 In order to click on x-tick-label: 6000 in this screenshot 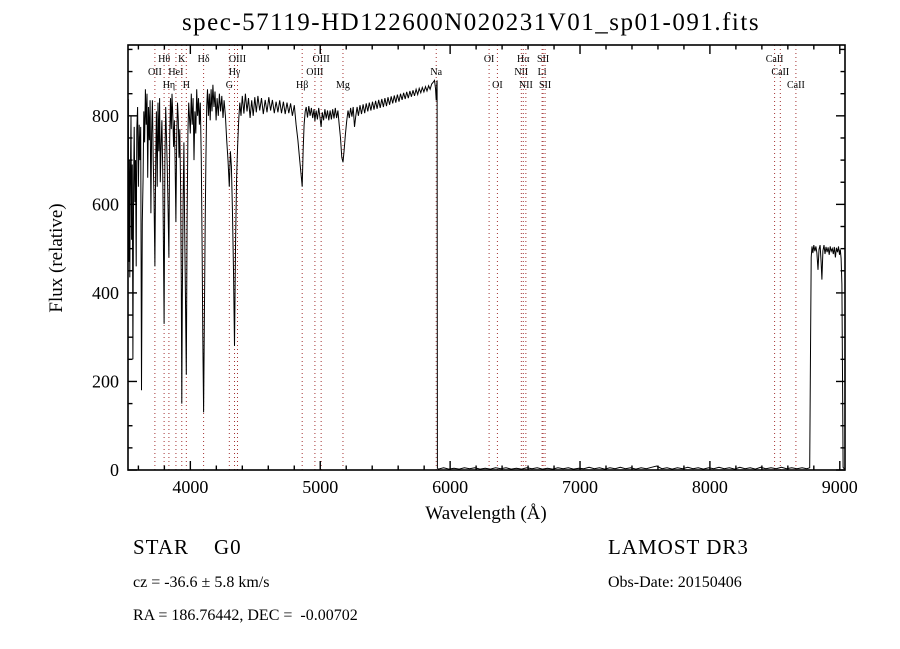, I will do `click(450, 487)`.